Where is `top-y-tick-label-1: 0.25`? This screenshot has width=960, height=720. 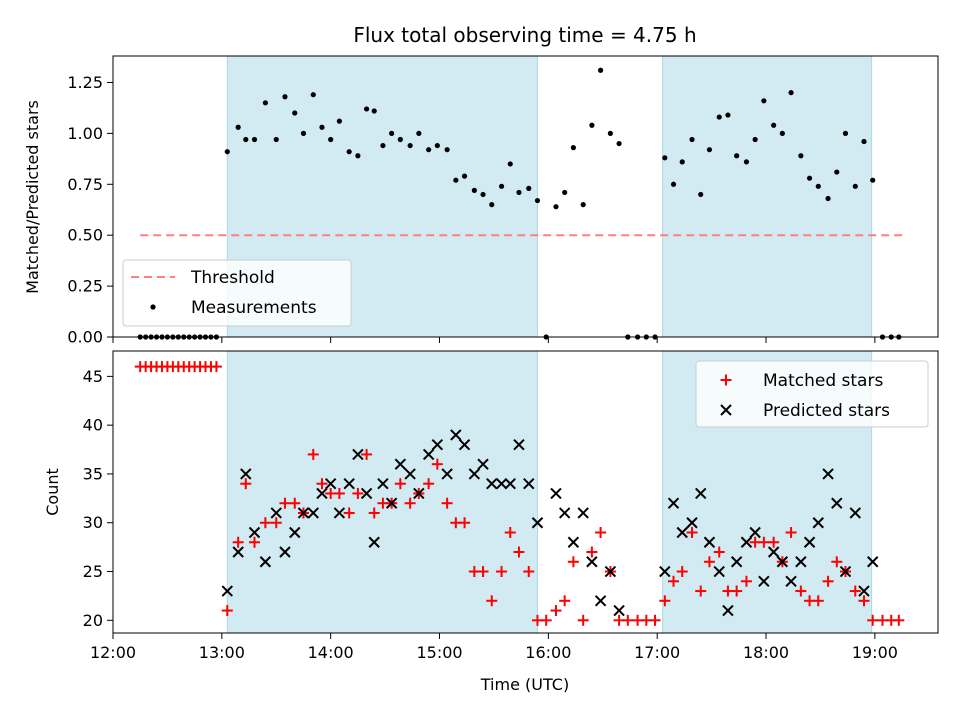
top-y-tick-label-1: 0.25 is located at coordinates (85, 286).